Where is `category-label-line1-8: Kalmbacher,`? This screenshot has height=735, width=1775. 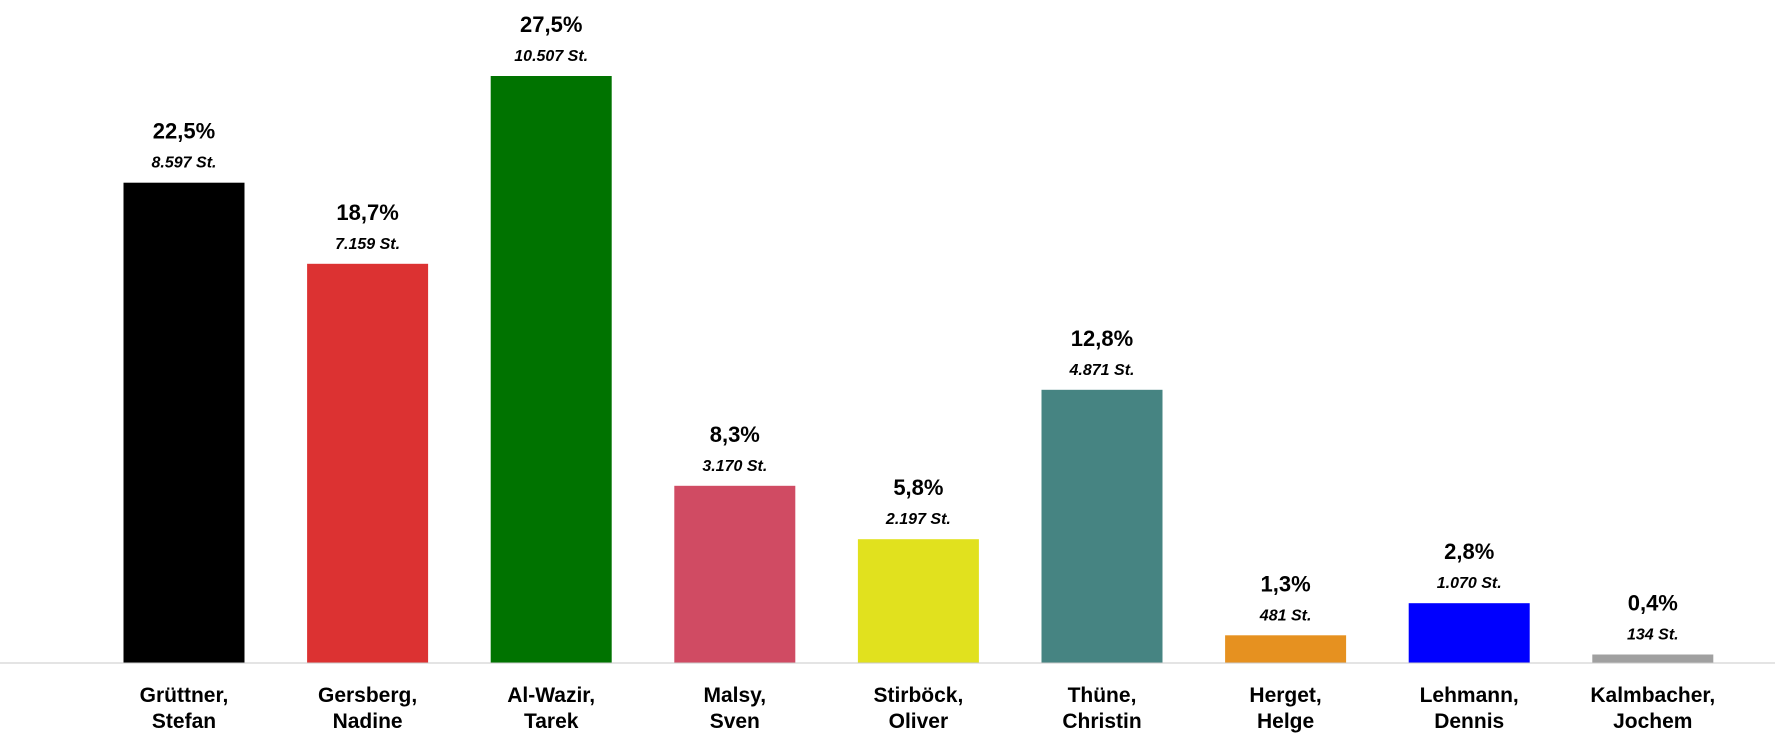
category-label-line1-8: Kalmbacher, is located at coordinates (1652, 695).